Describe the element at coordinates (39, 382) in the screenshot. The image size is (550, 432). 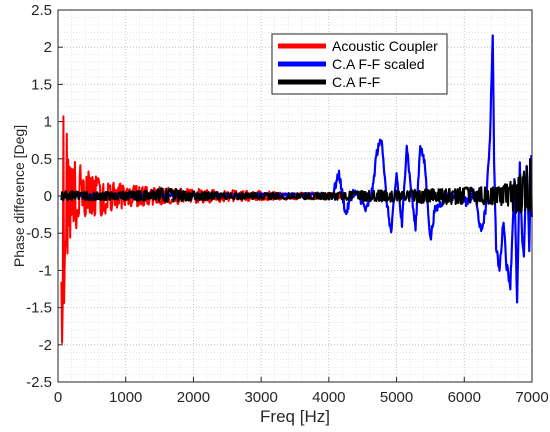
I see `y-tick-label: -2.5` at that location.